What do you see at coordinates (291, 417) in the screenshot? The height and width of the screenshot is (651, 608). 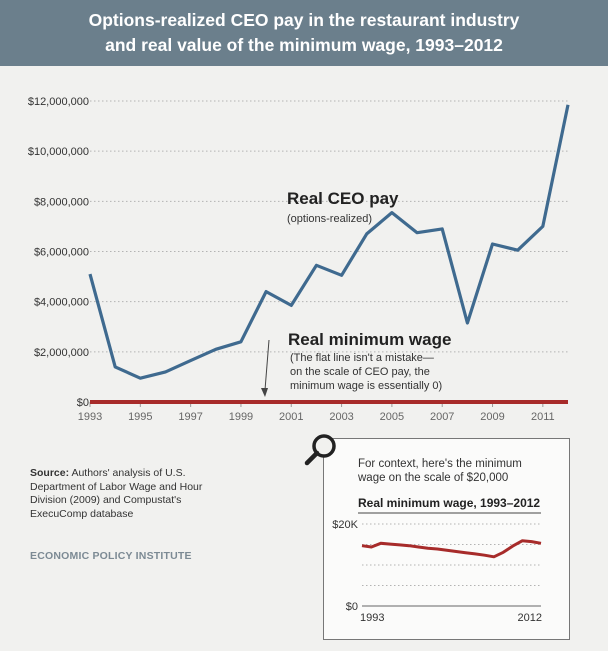 I see `x-tick-label: 2001` at bounding box center [291, 417].